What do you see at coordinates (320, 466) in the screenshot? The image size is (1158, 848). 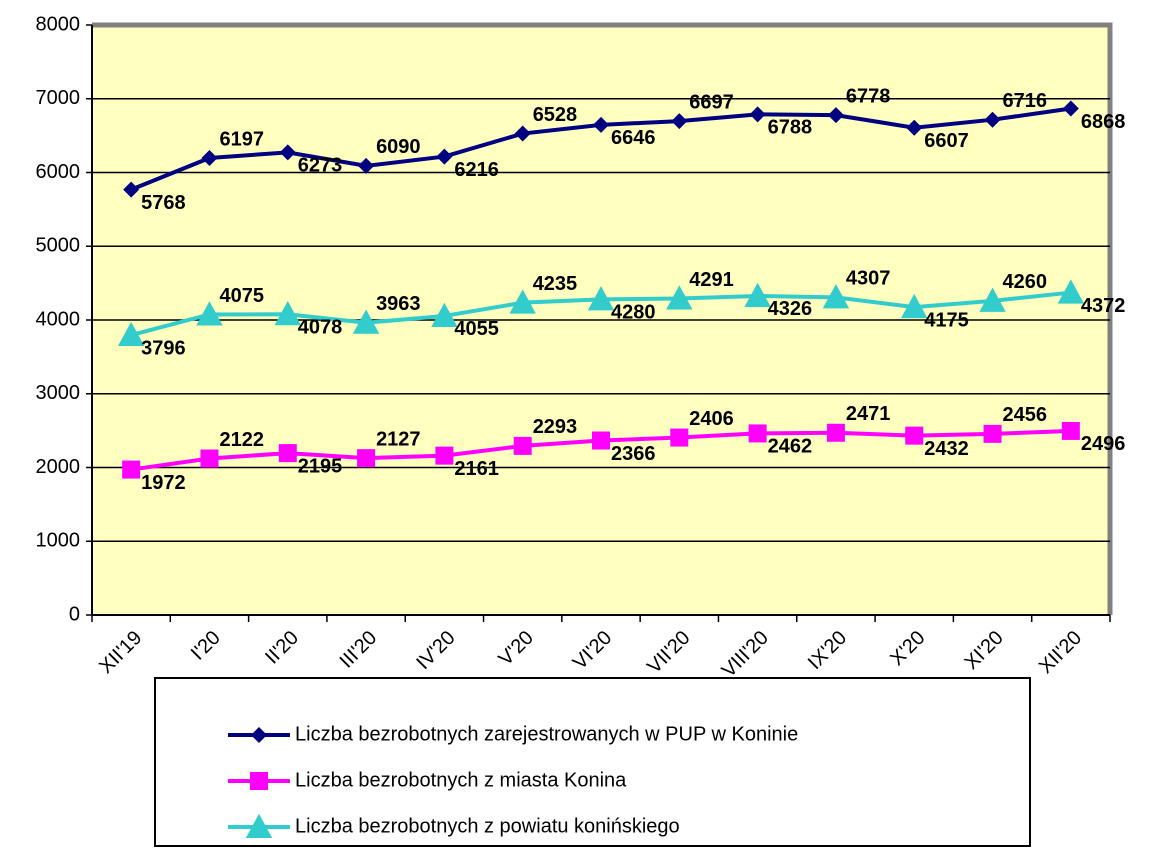 I see `data-label: 2195` at bounding box center [320, 466].